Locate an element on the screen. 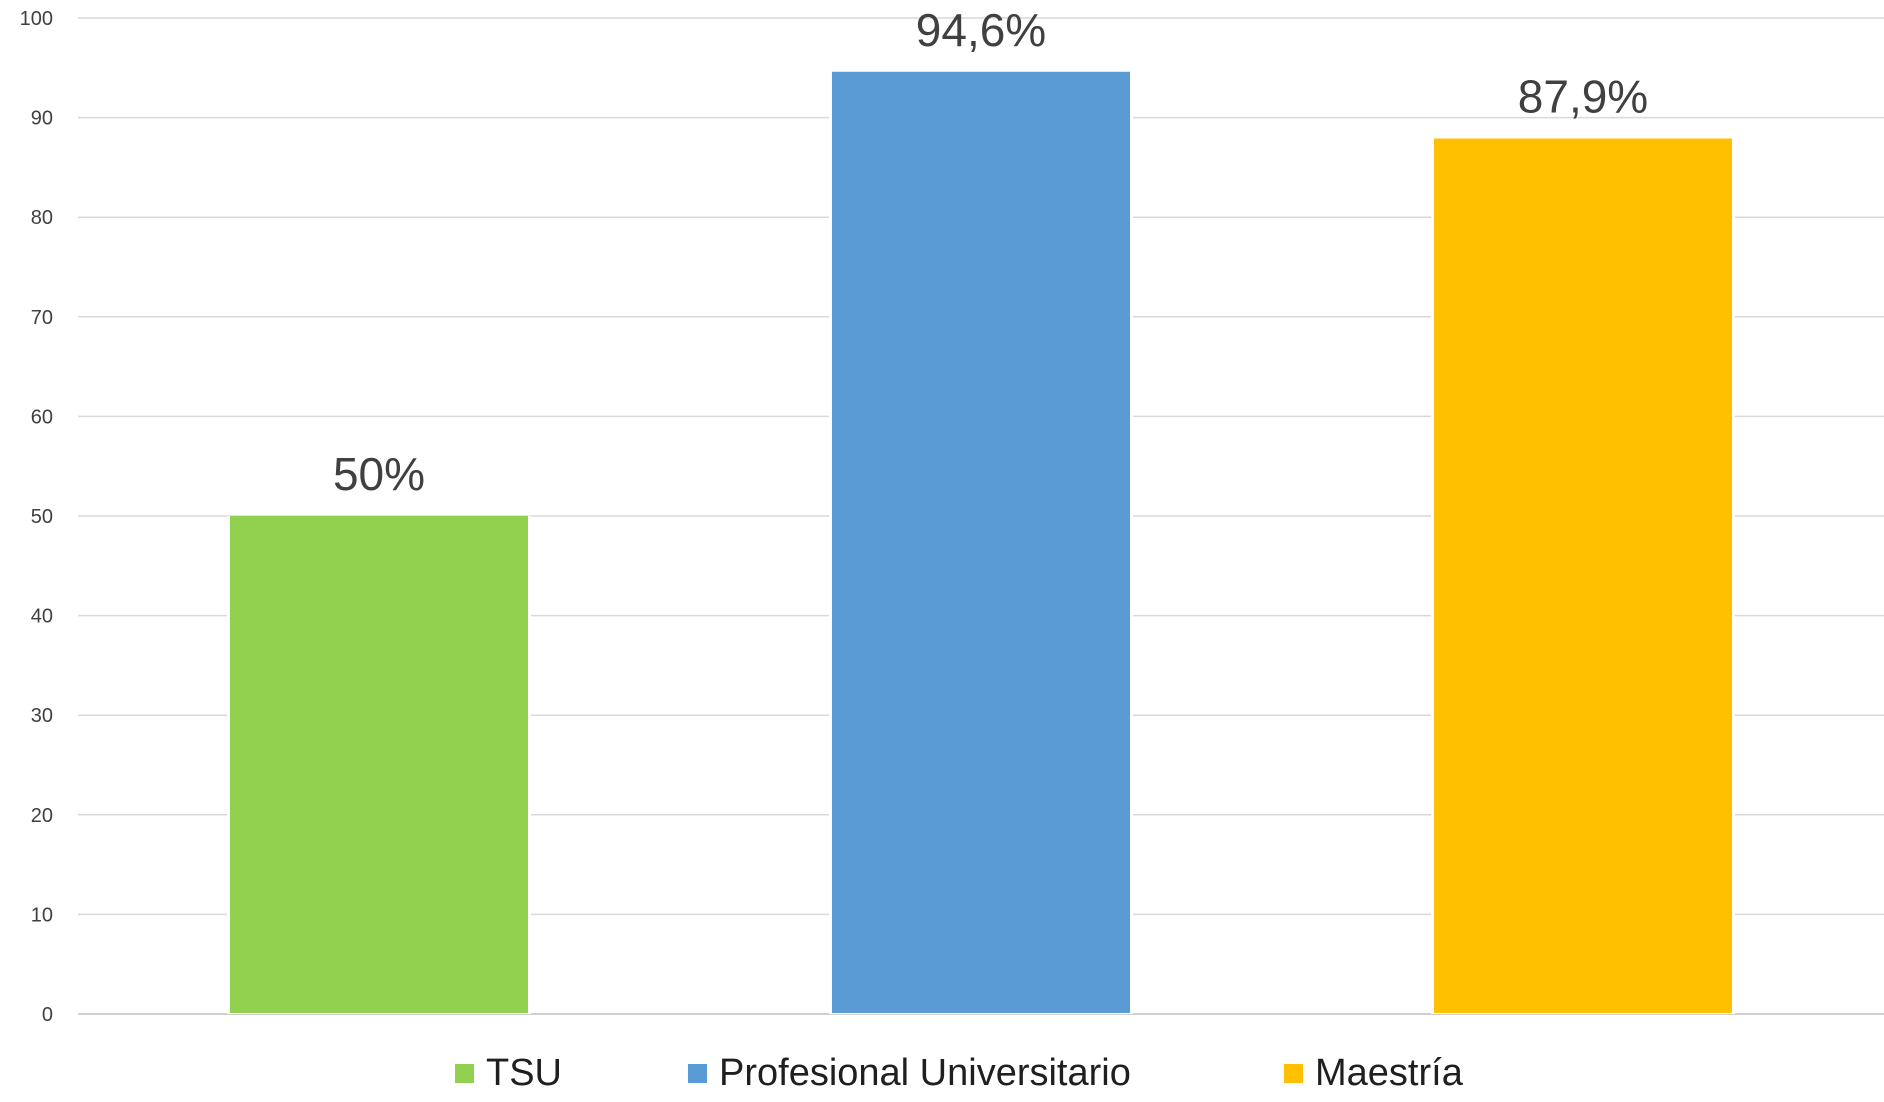 The image size is (1884, 1102). legend-label: Maestría is located at coordinates (1389, 1073).